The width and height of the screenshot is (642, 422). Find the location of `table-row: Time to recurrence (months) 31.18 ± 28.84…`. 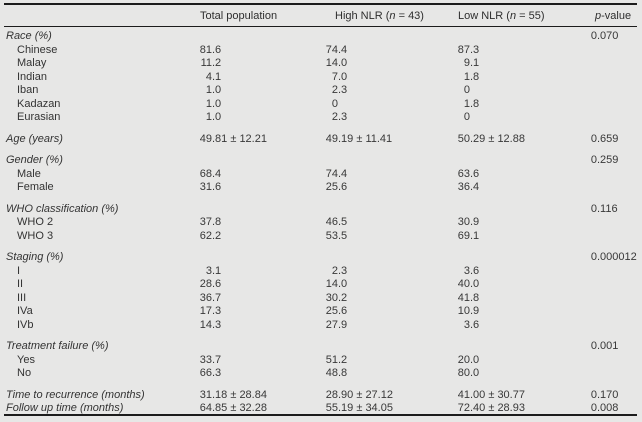

table-row: Time to recurrence (months) 31.18 ± 28.84… is located at coordinates (321, 396).